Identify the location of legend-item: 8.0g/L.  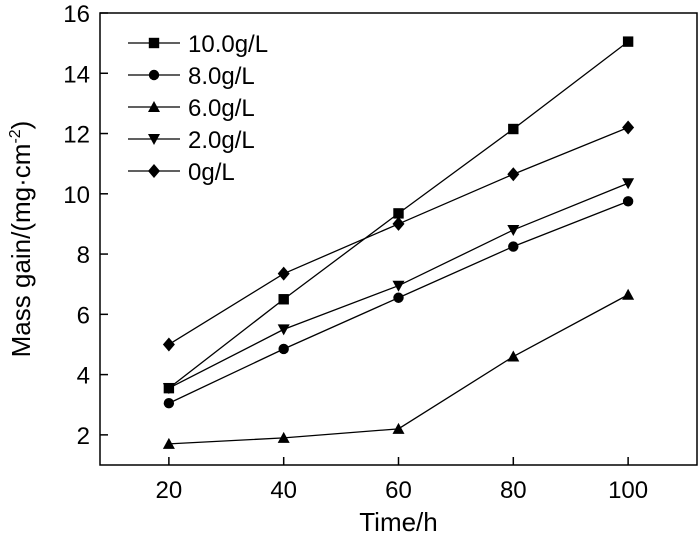
(191, 76).